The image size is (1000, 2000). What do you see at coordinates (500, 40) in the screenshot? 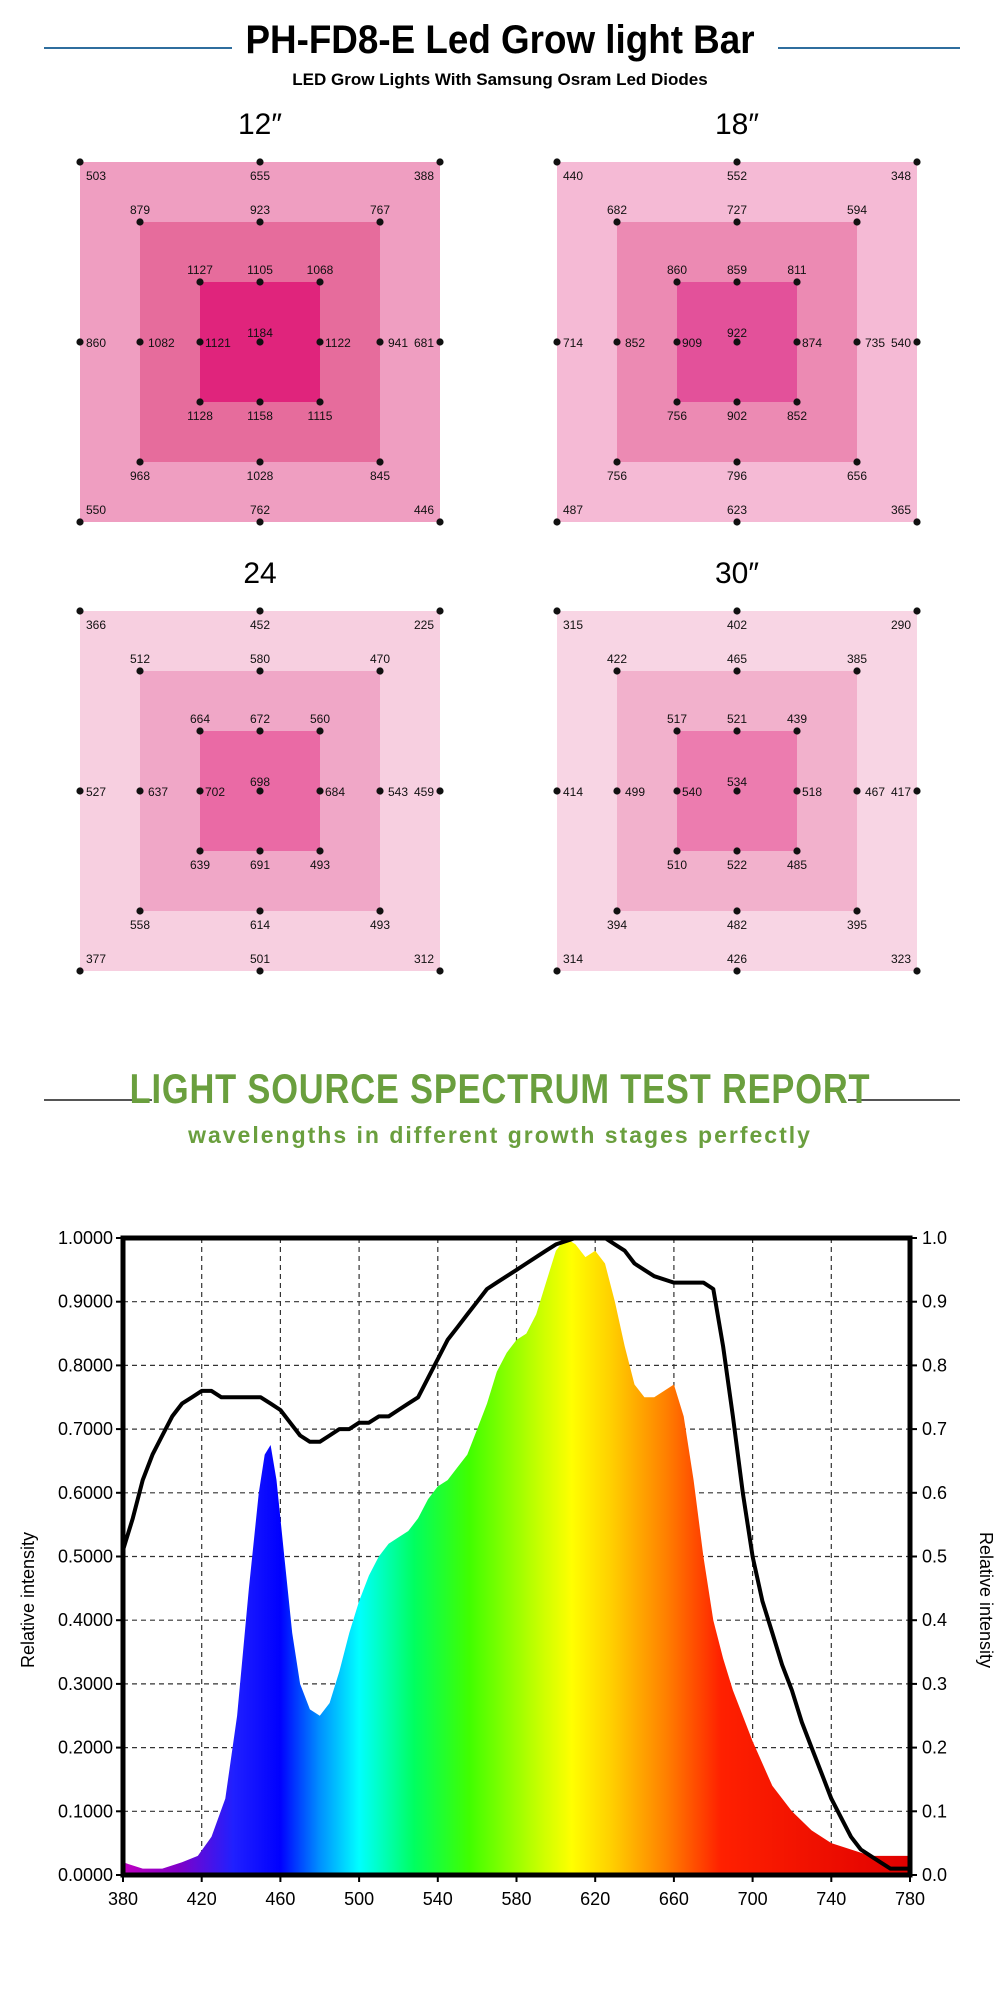
I see `page-title: PH-FD8-E Led Grow light Bar` at bounding box center [500, 40].